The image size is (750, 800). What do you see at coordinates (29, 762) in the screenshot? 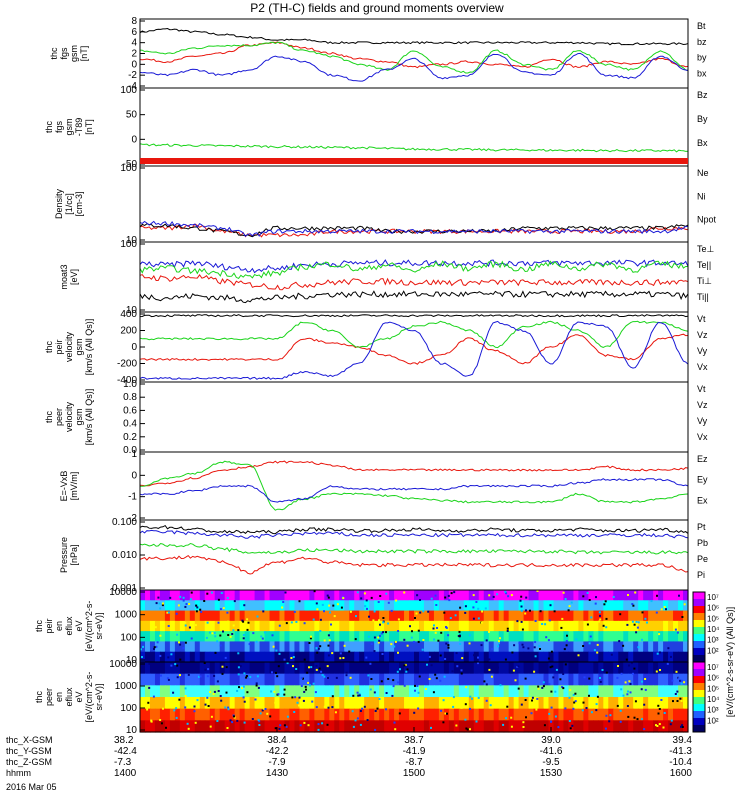
I see `x-axis-row-label: thc_Z-GSM` at bounding box center [29, 762].